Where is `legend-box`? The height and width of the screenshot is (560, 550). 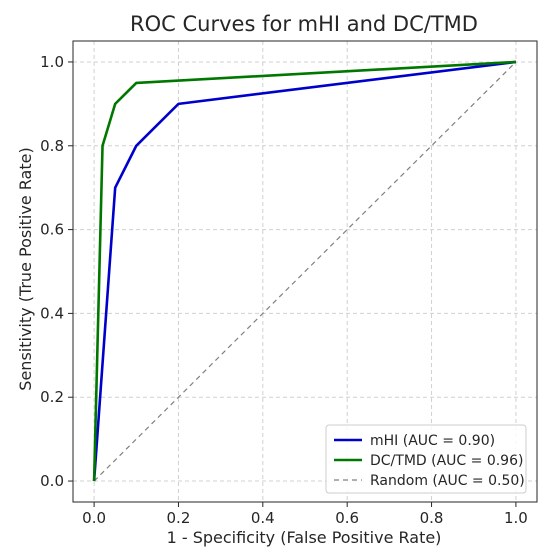 legend-box is located at coordinates (426, 459).